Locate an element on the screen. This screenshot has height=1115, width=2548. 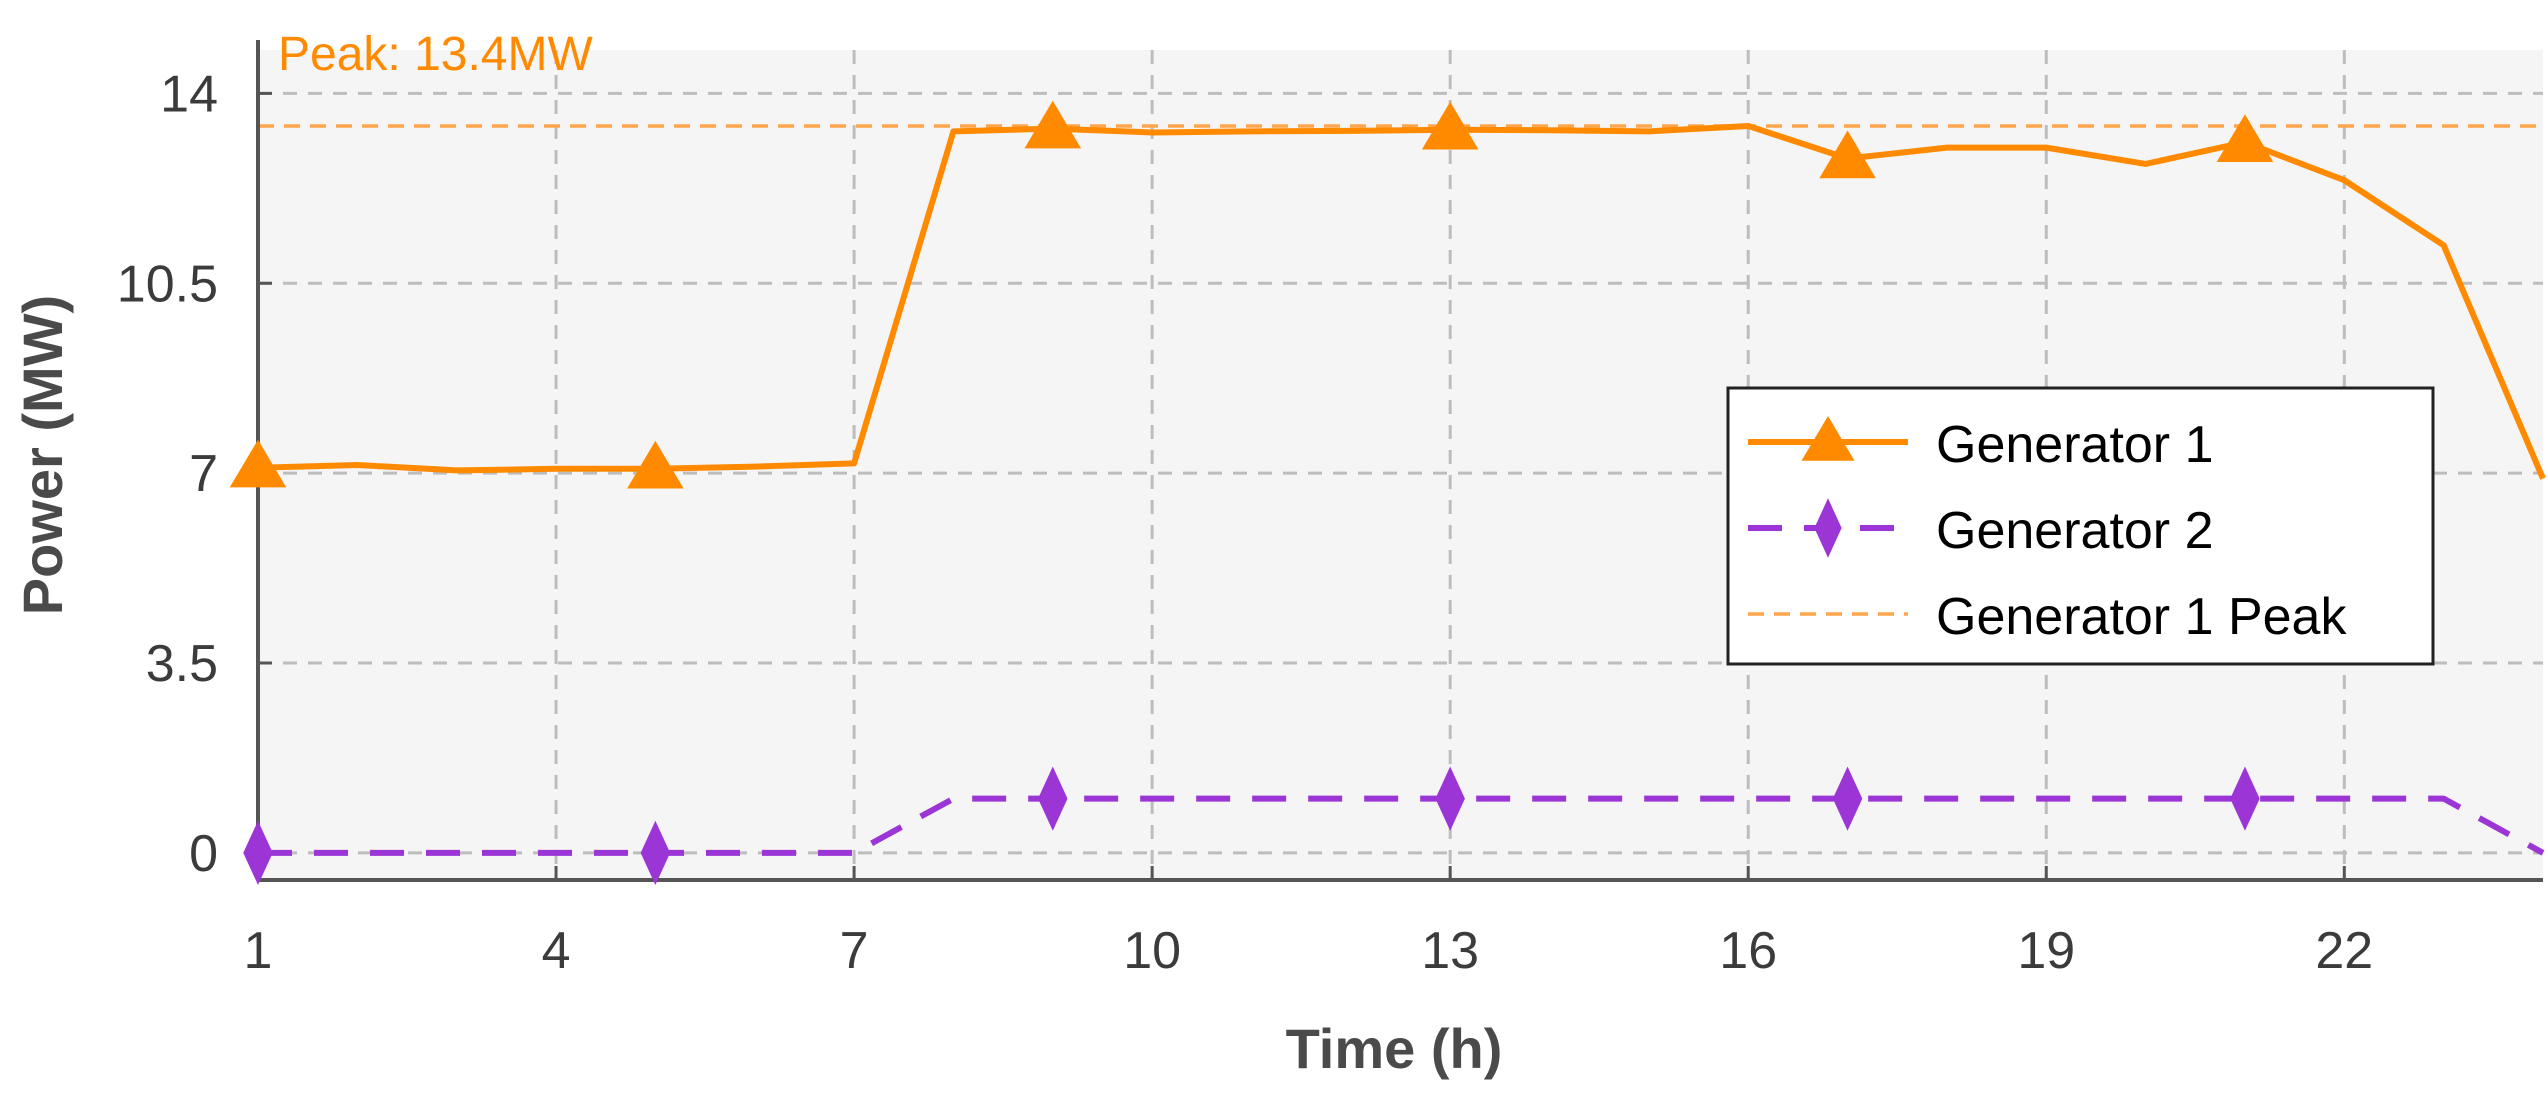
x-tick-label: 7 is located at coordinates (854, 951).